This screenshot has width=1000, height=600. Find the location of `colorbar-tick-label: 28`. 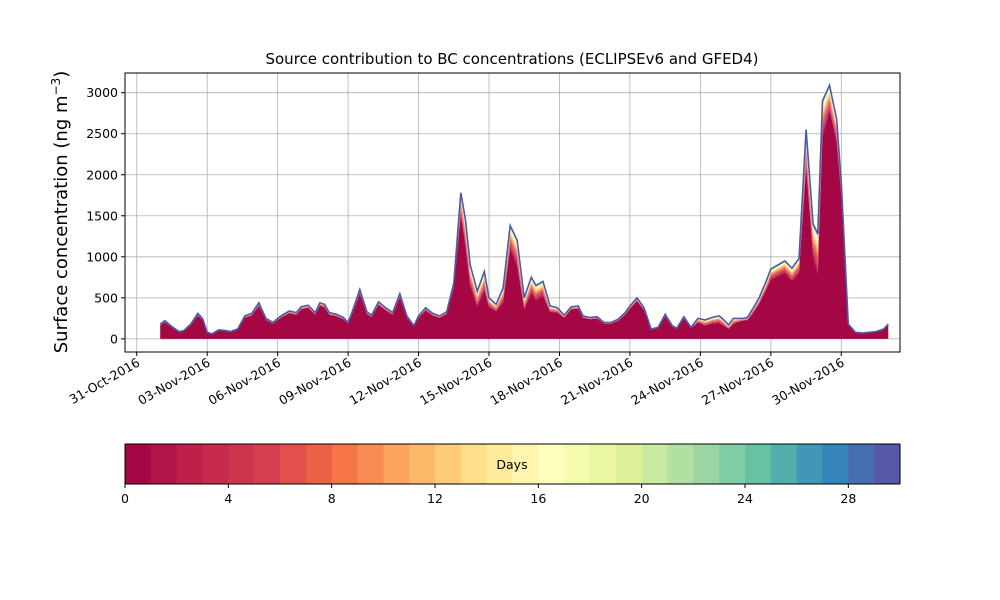

colorbar-tick-label: 28 is located at coordinates (848, 498).